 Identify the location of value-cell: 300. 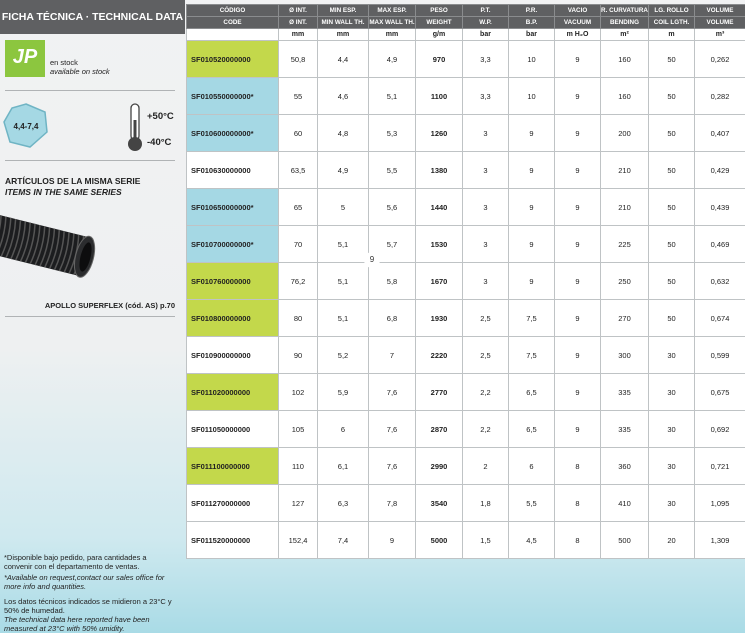
(624, 355).